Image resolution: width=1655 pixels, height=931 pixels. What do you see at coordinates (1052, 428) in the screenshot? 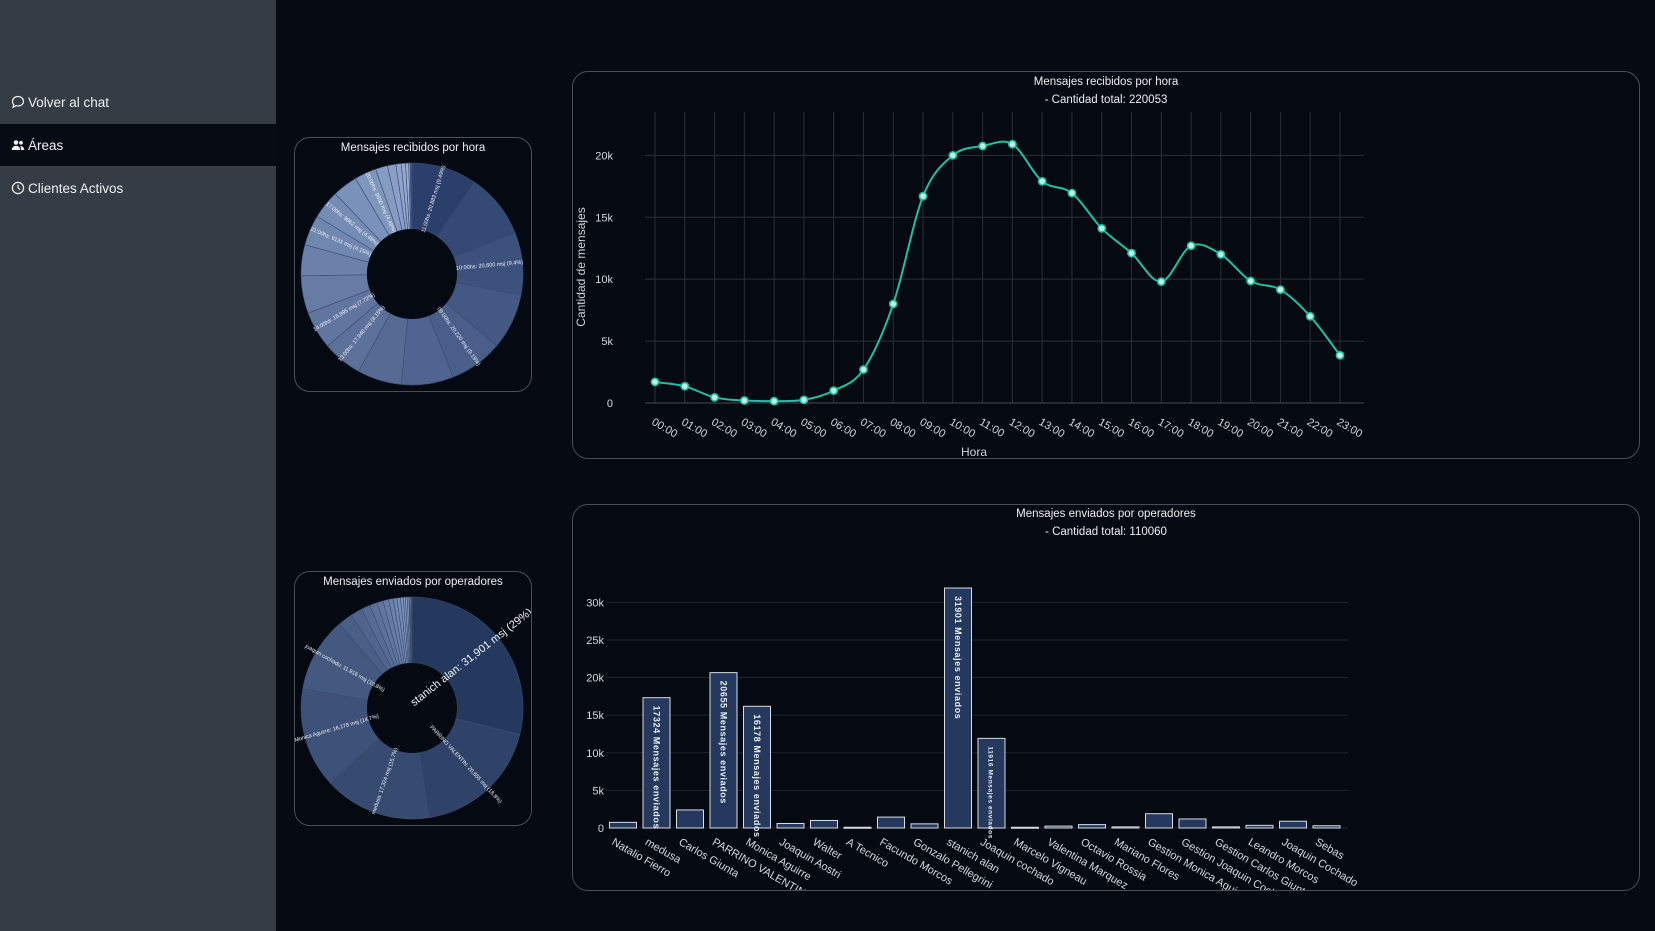
I see `x-tick-label: 13:00` at bounding box center [1052, 428].